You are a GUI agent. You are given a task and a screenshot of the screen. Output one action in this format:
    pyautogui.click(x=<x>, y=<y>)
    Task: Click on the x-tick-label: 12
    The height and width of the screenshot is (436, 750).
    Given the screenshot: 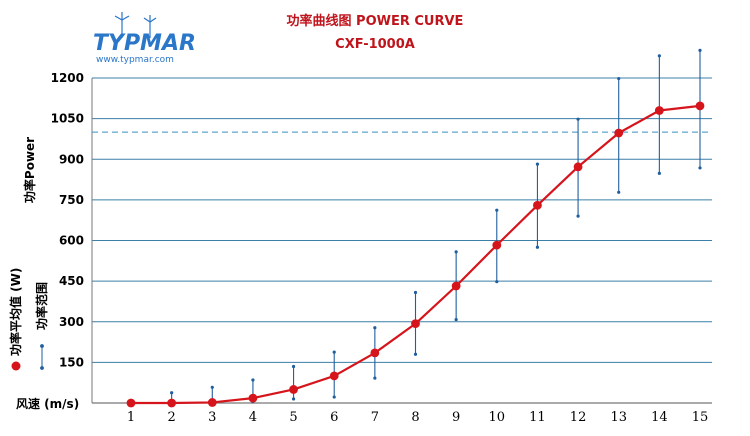 What is the action you would take?
    pyautogui.click(x=578, y=417)
    